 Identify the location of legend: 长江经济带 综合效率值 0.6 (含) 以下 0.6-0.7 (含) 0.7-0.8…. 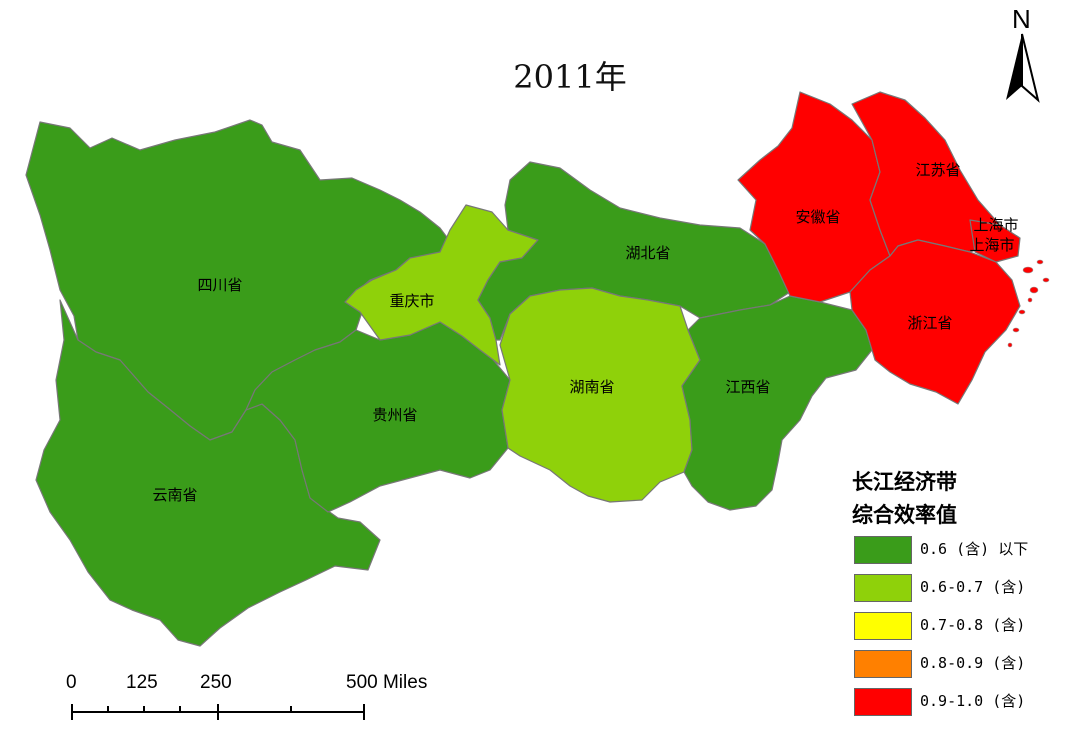
(962, 594).